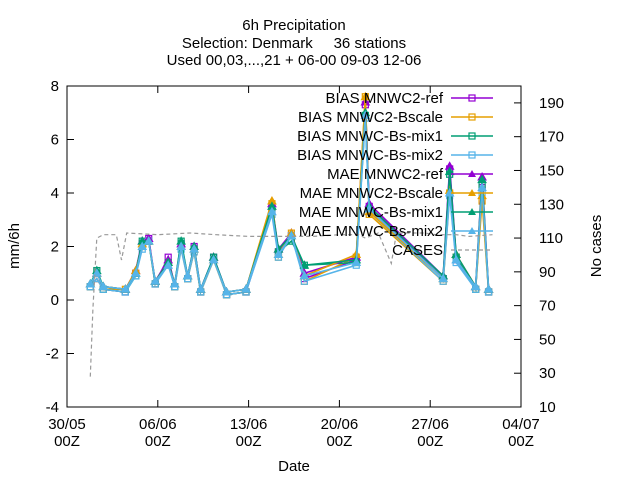 The height and width of the screenshot is (480, 640). I want to click on x-tick-label: 20/06, so click(340, 424).